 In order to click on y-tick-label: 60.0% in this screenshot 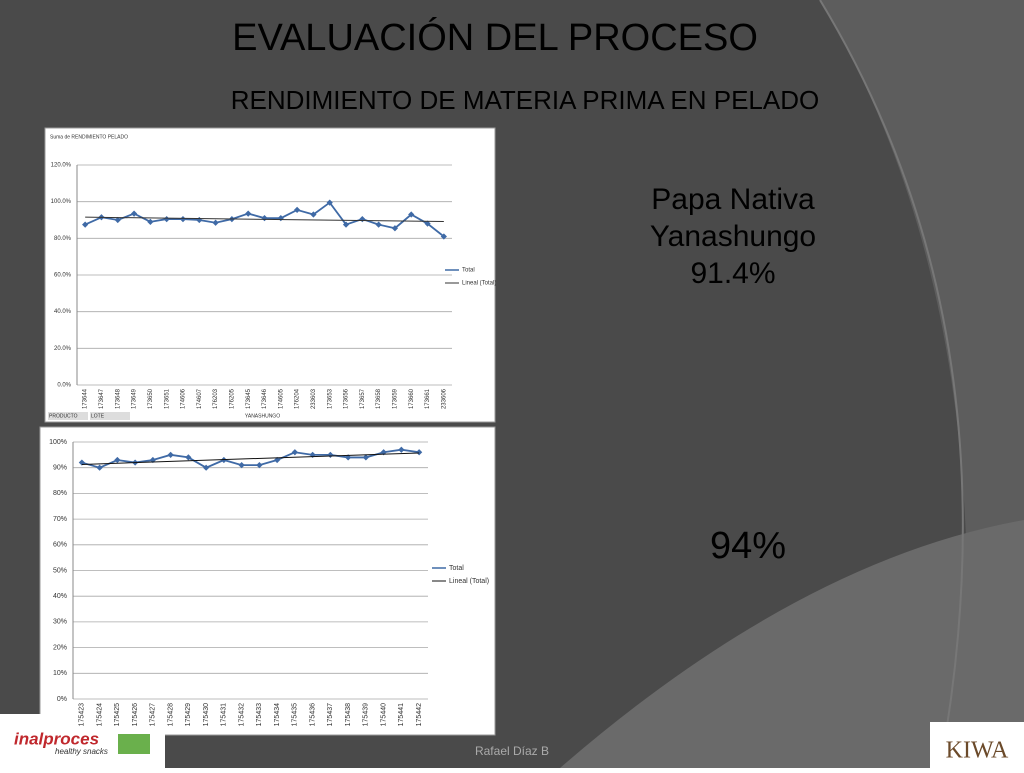, I will do `click(63, 276)`.